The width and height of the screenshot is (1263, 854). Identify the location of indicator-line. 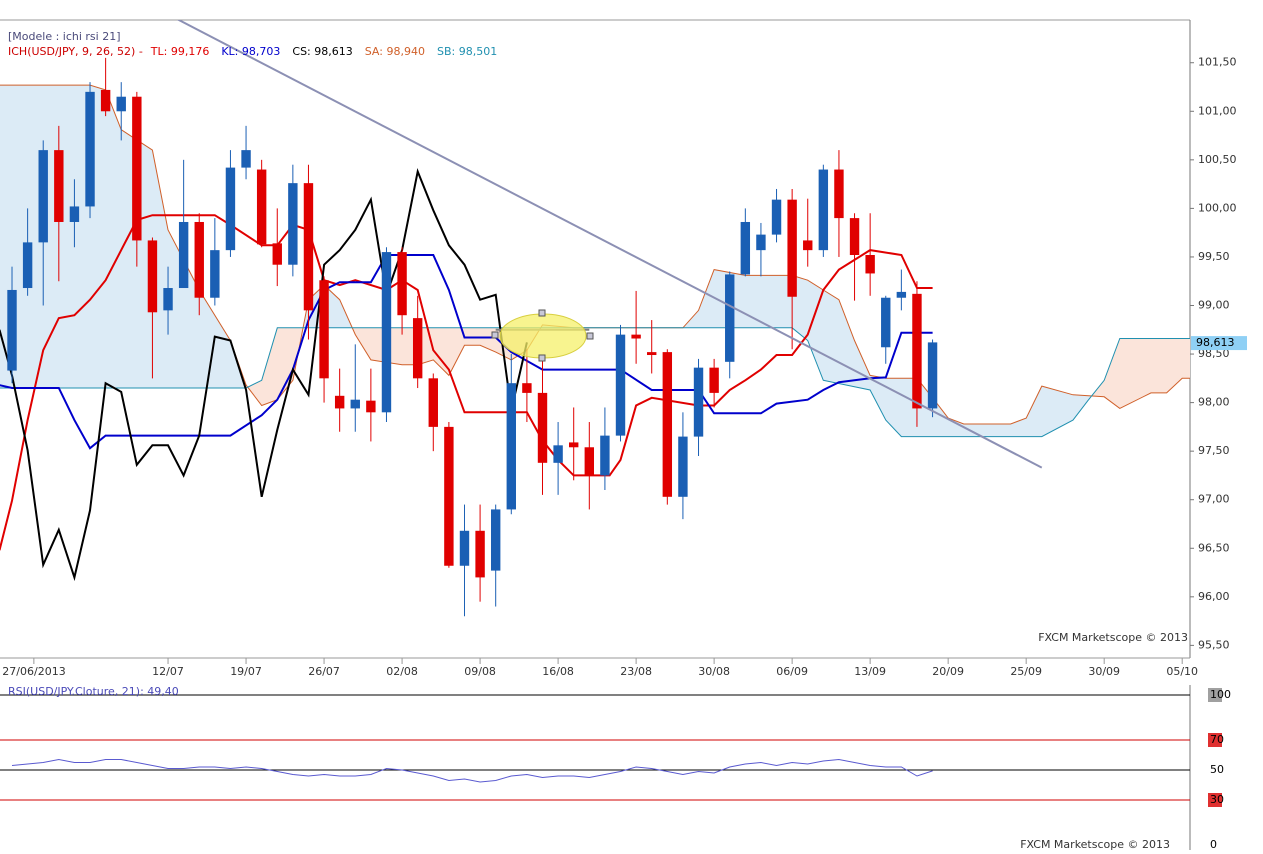
(595, 382).